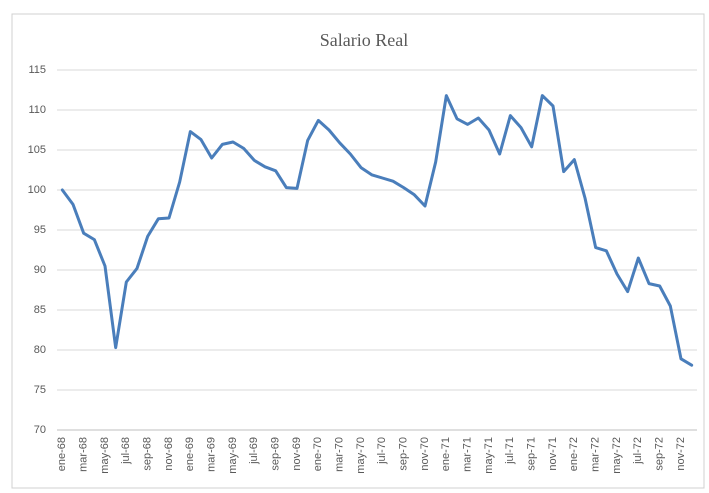 This screenshot has height=493, width=709. Describe the element at coordinates (40, 430) in the screenshot. I see `y-tick-label: 70` at that location.